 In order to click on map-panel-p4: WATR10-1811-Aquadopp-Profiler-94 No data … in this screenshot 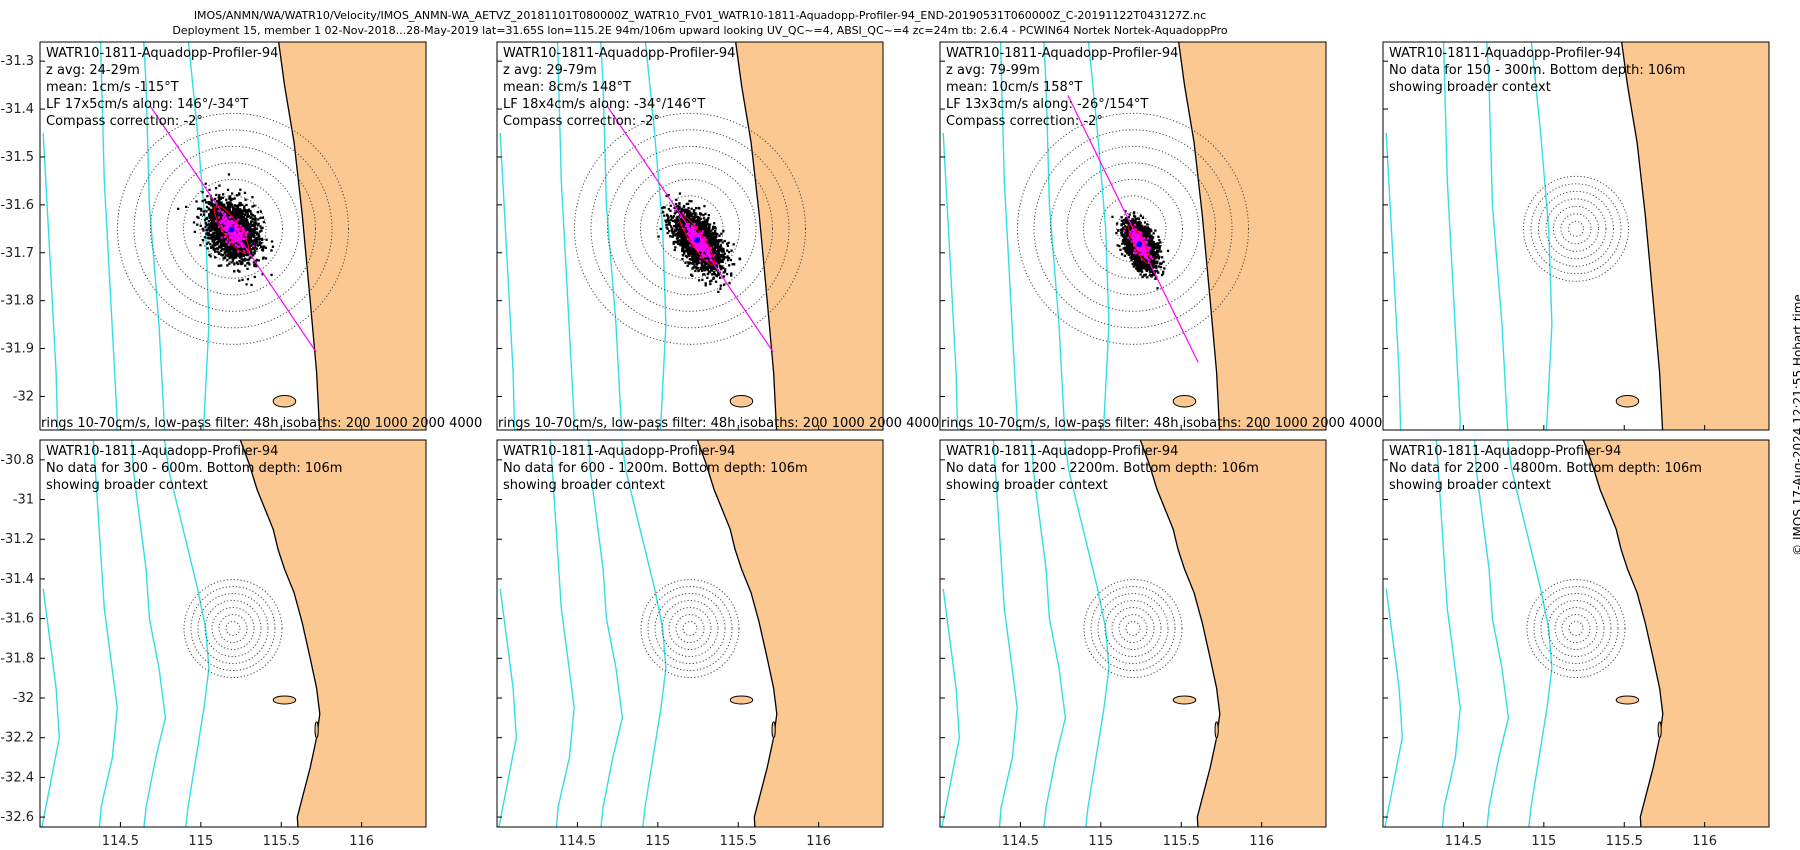, I will do `click(1576, 236)`.